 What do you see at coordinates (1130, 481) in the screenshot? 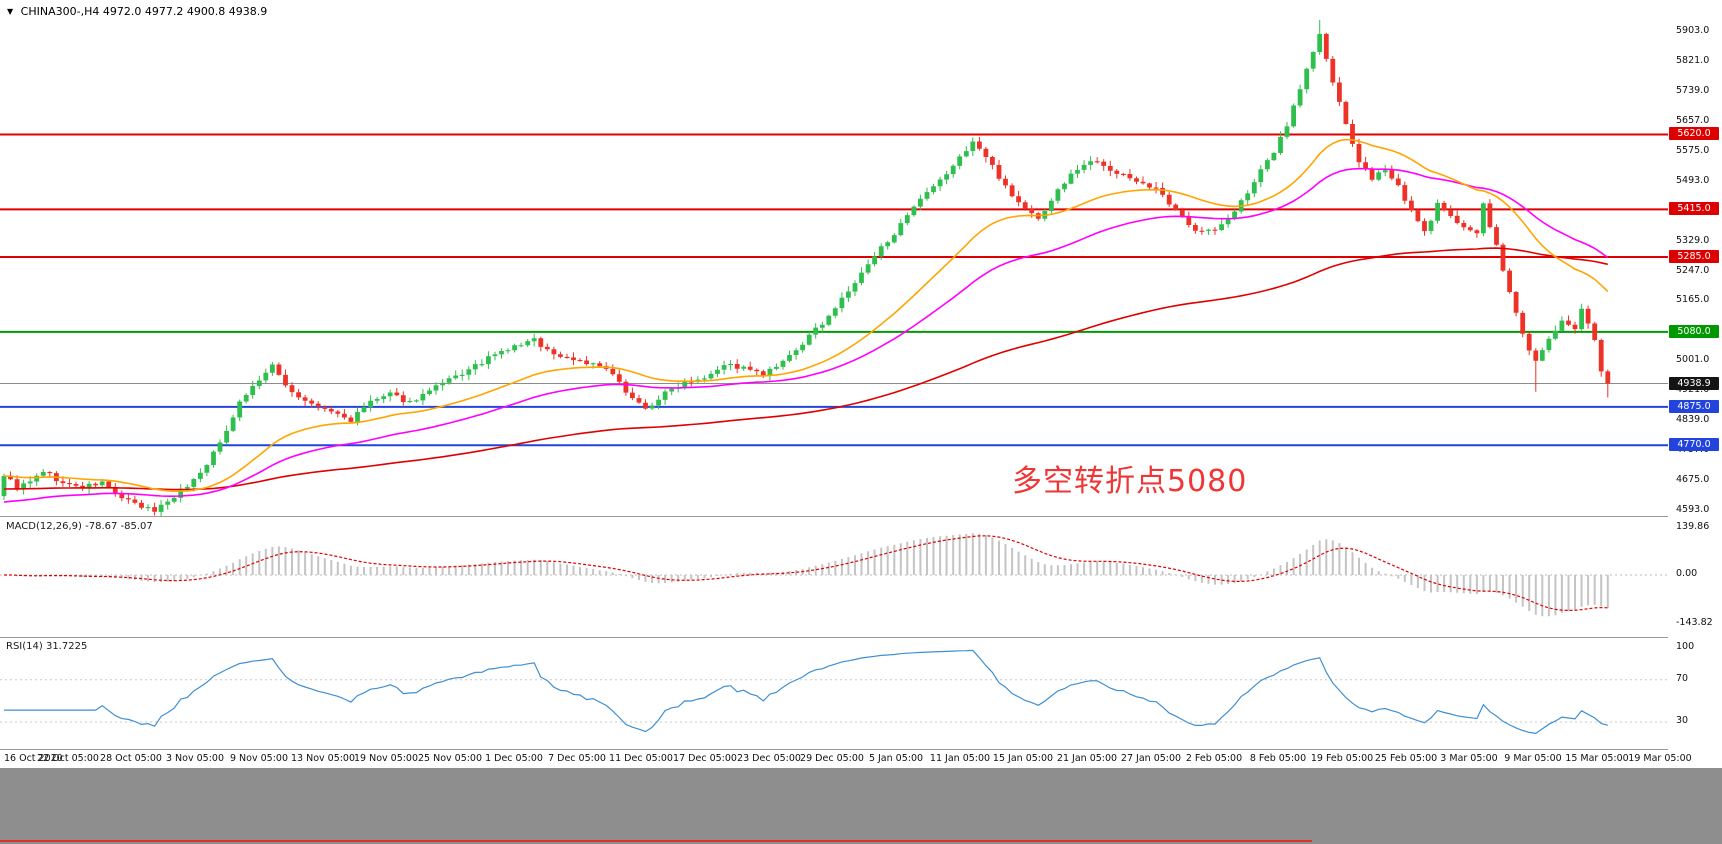
I see `chart-annotation-text: 多空转折点5080` at bounding box center [1130, 481].